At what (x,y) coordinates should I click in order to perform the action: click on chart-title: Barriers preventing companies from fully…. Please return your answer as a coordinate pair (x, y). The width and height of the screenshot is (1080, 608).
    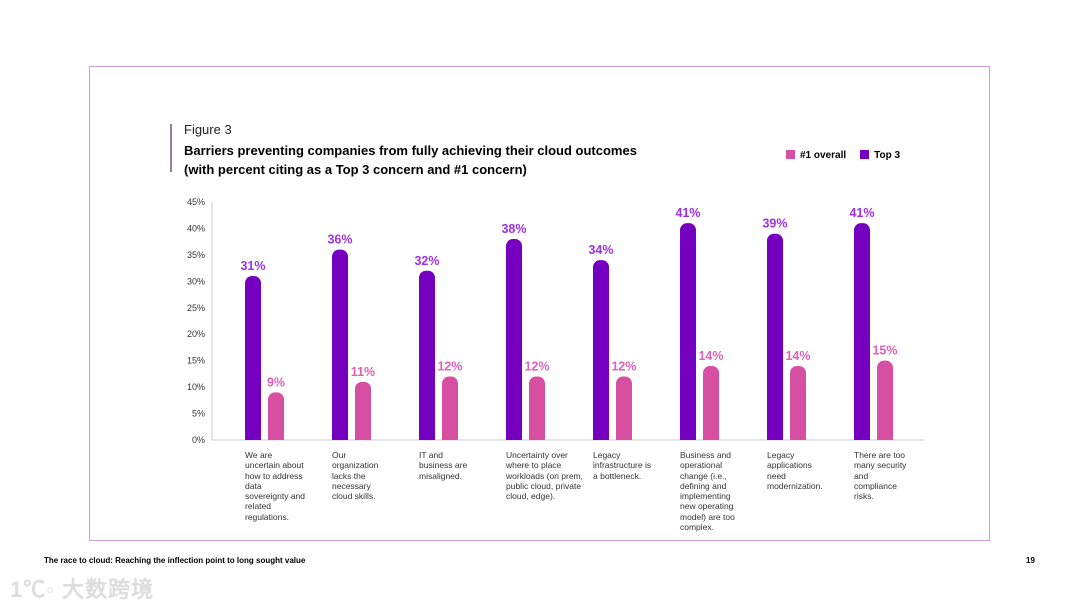
    Looking at the image, I should click on (410, 160).